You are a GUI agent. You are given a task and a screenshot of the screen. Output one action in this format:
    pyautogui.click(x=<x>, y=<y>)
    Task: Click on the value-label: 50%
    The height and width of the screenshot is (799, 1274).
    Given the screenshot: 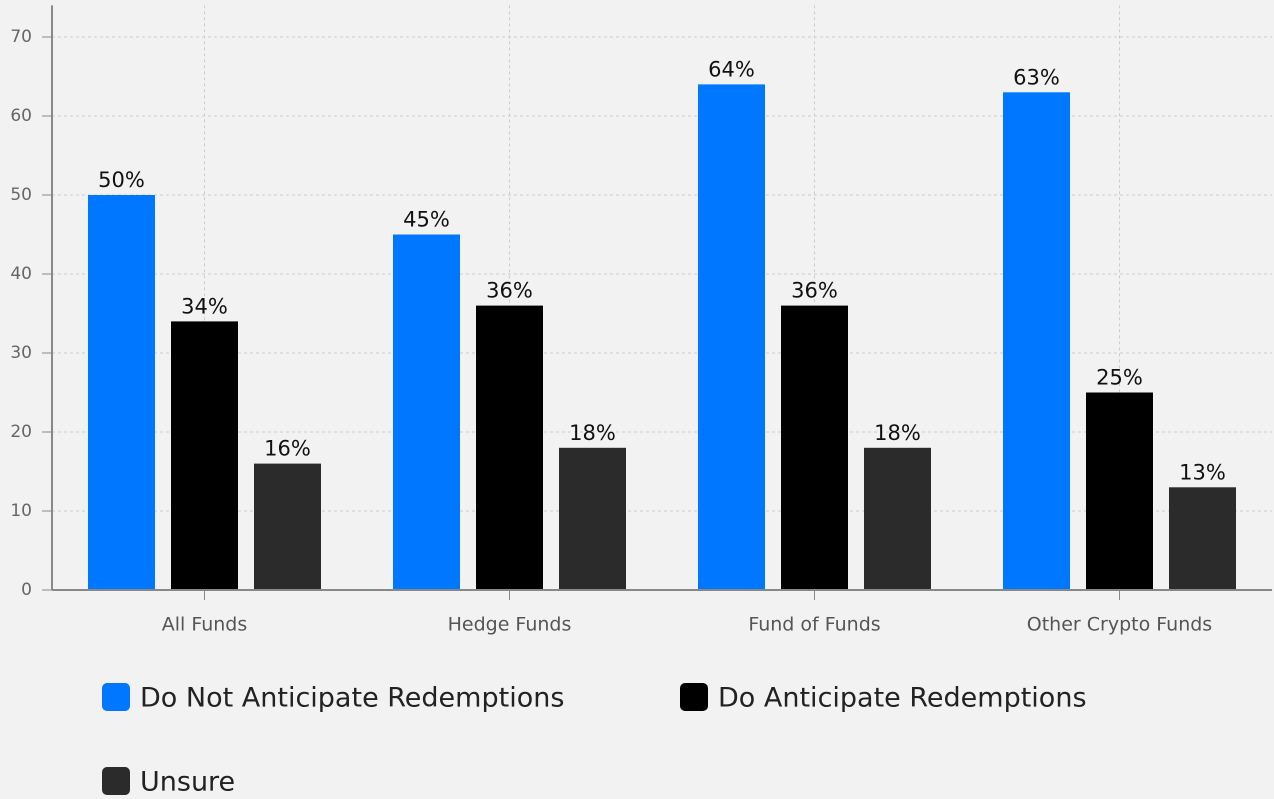 What is the action you would take?
    pyautogui.click(x=121, y=180)
    